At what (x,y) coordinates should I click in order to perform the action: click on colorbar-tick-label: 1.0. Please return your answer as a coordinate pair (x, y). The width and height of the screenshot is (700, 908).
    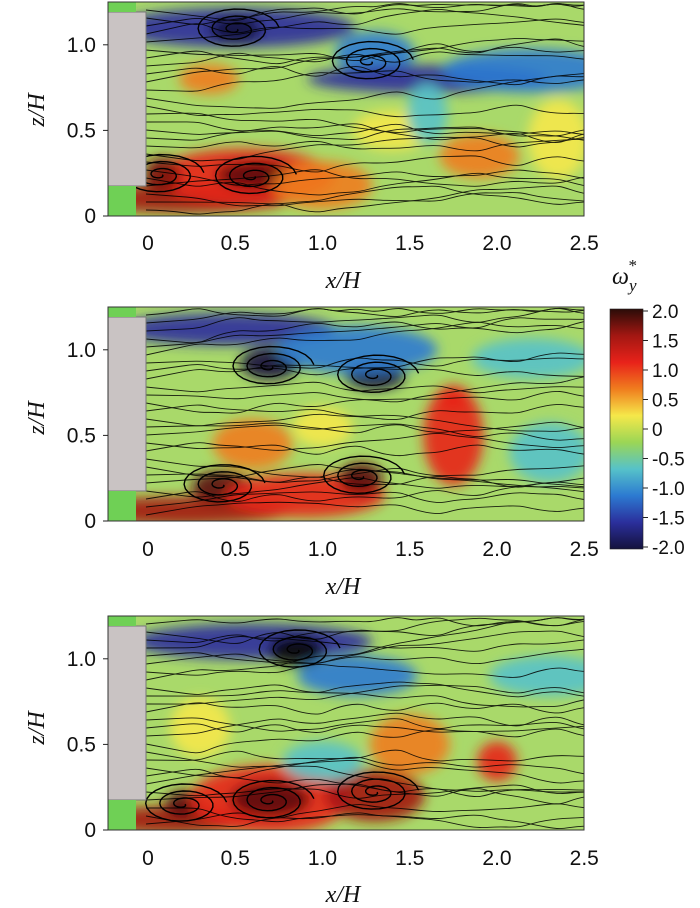
    Looking at the image, I should click on (665, 371).